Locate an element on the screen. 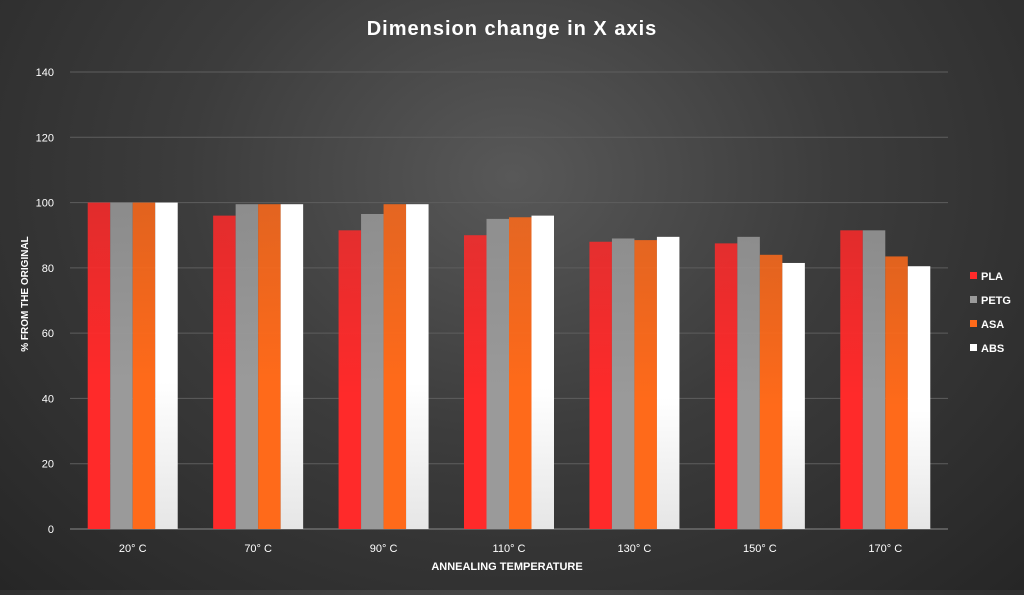 This screenshot has width=1024, height=595. y-tick-label: 120 is located at coordinates (45, 138).